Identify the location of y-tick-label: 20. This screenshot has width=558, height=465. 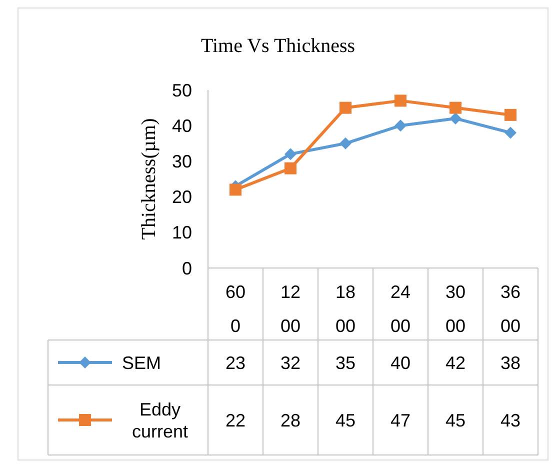
(182, 197).